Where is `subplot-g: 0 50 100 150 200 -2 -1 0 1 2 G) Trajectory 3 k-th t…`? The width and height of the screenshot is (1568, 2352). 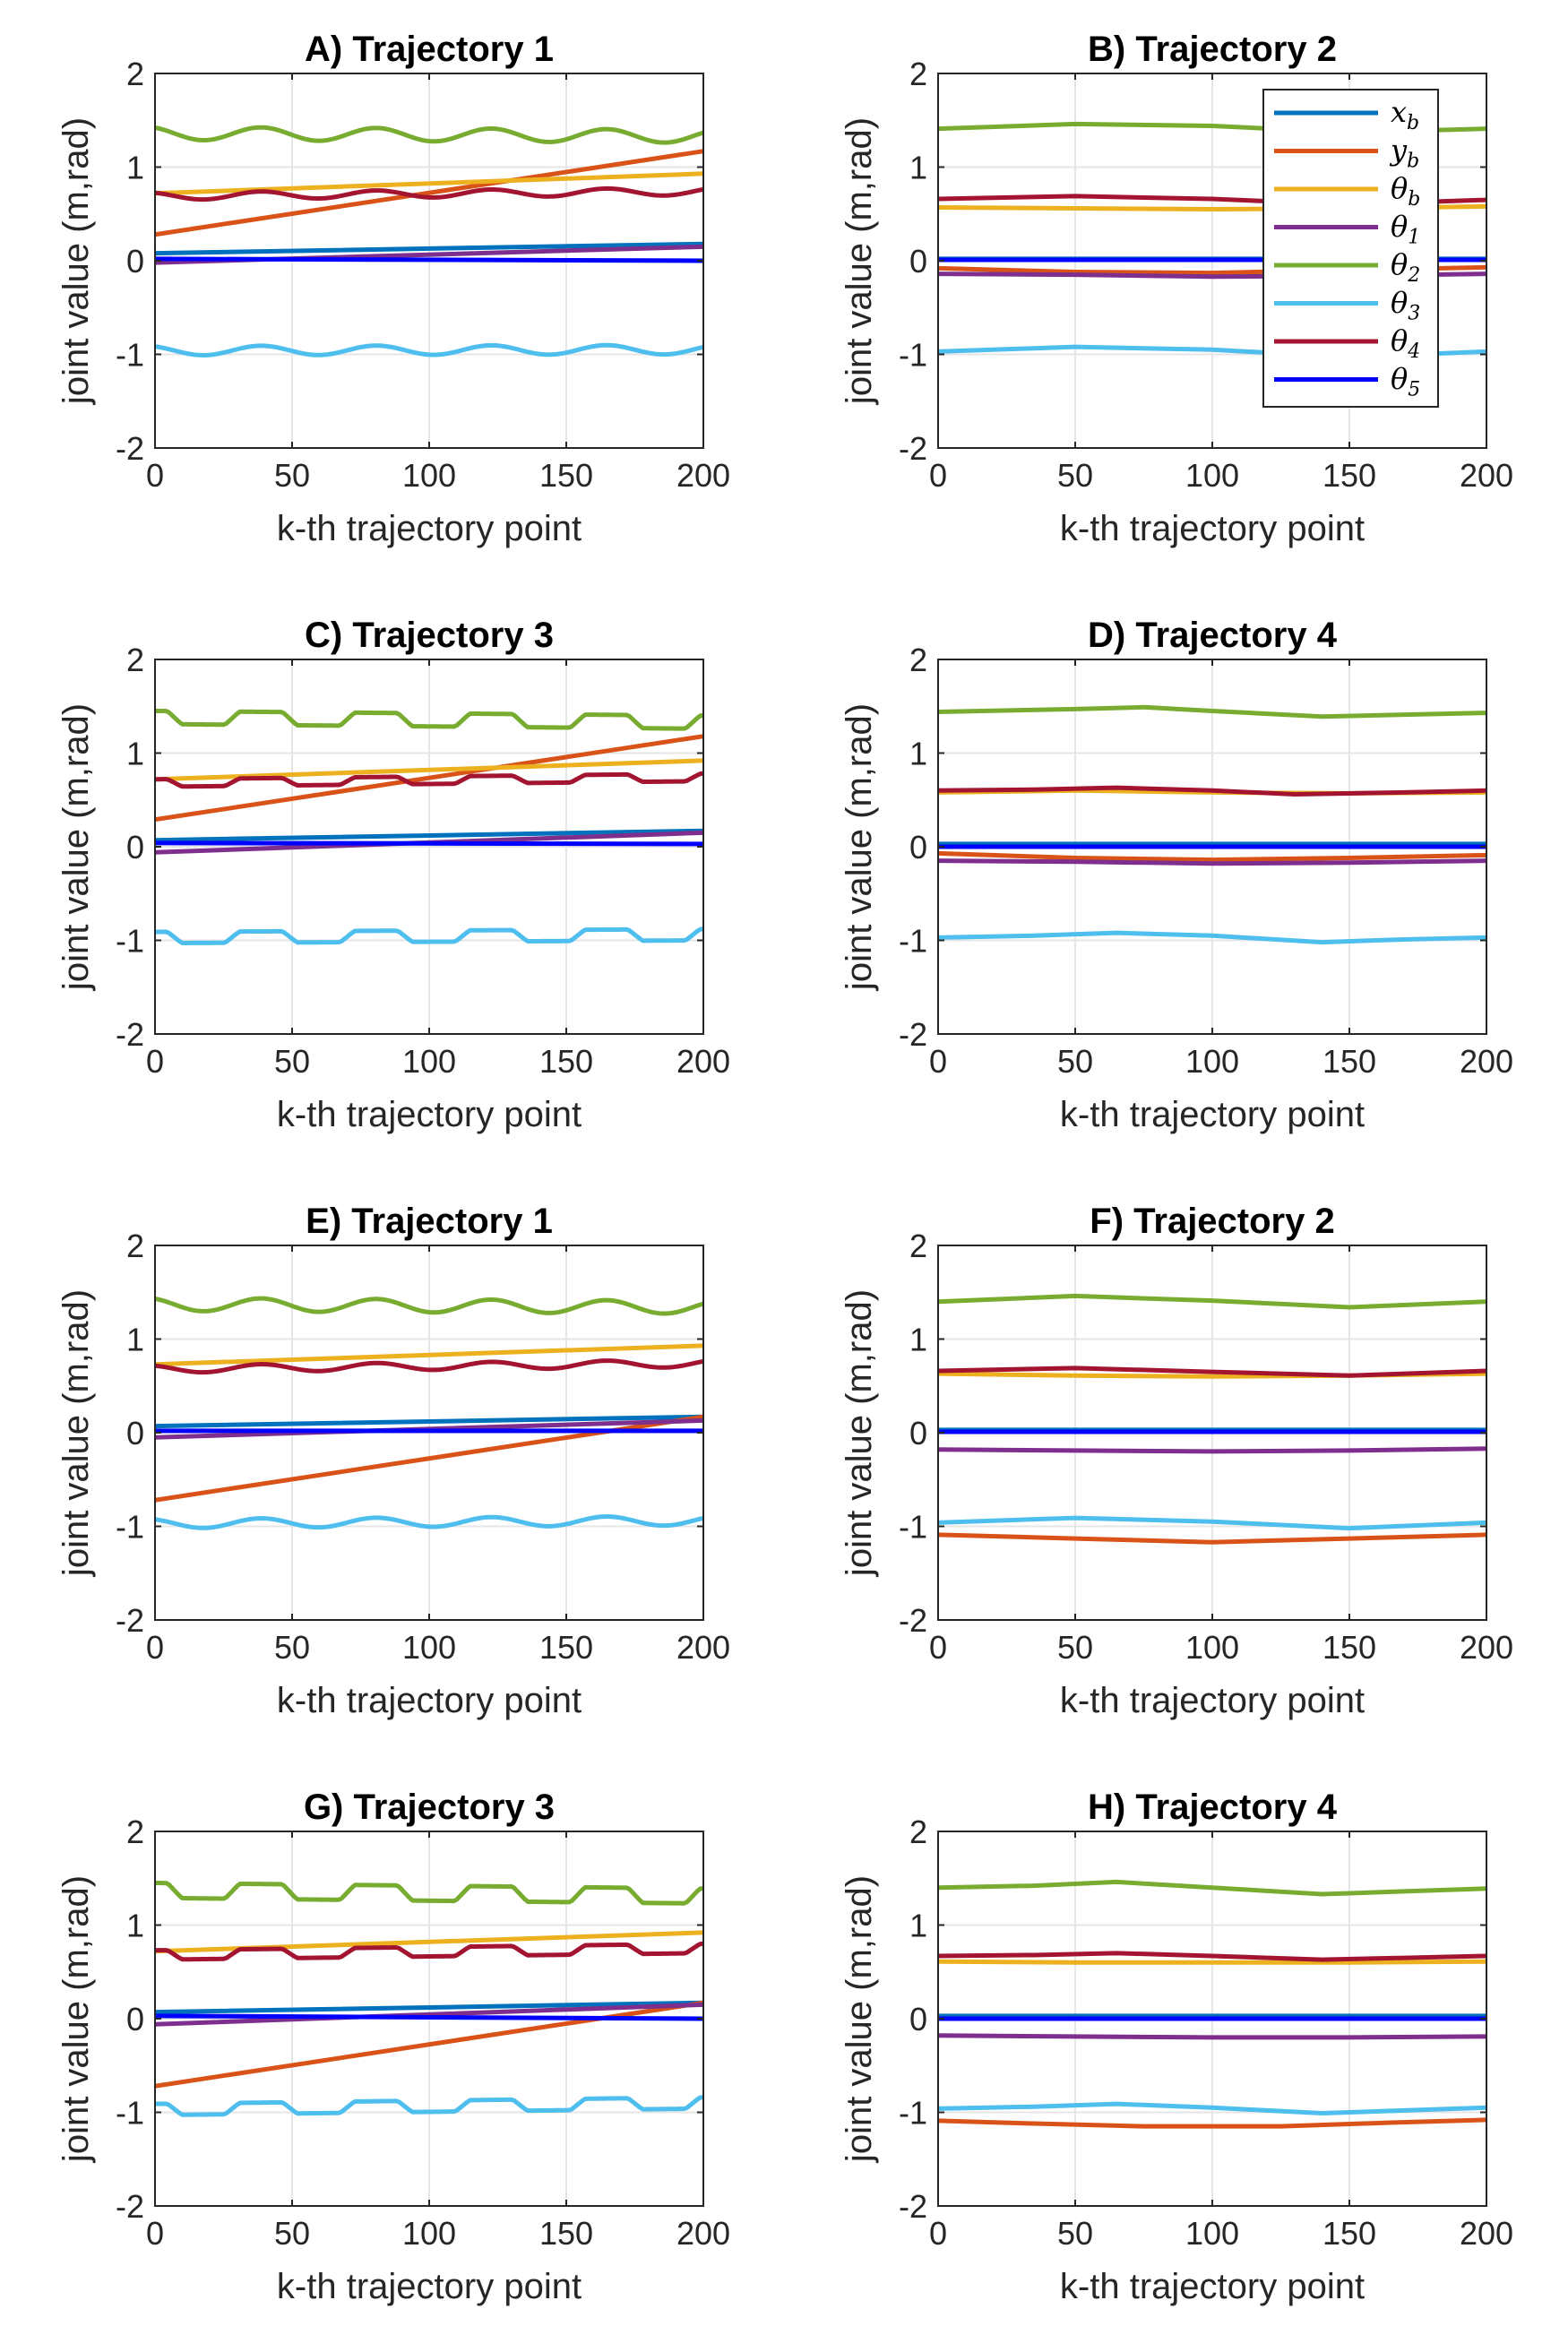
subplot-g: 0 50 100 150 200 -2 -1 0 1 2 G) Trajectory 3 k-th t… is located at coordinates (393, 2047).